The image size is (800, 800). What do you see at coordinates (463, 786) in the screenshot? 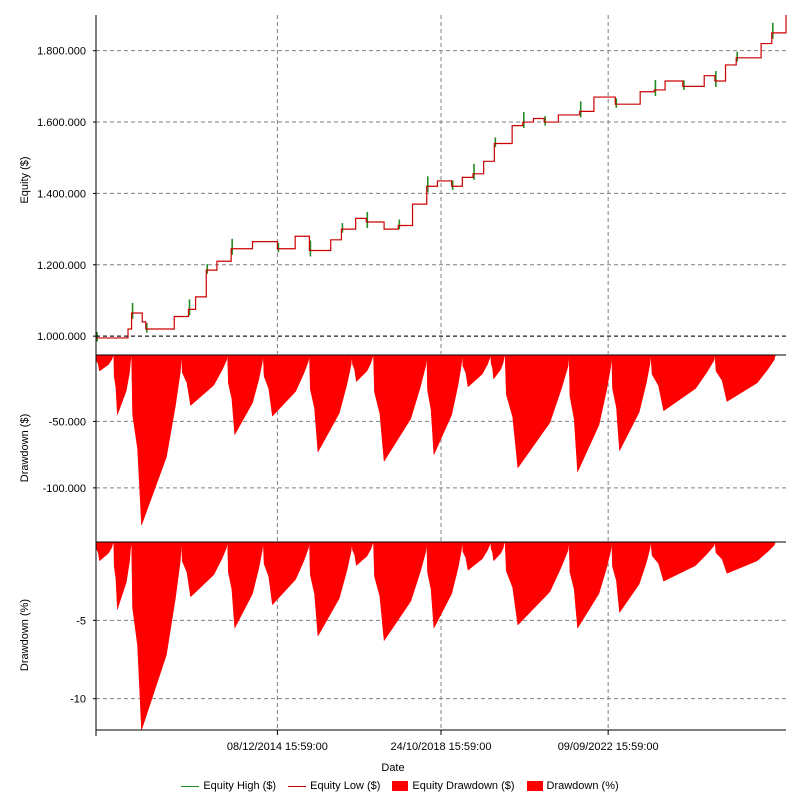
I see `legend-label-equity-drawdown: Equity Drawdown ($)` at bounding box center [463, 786].